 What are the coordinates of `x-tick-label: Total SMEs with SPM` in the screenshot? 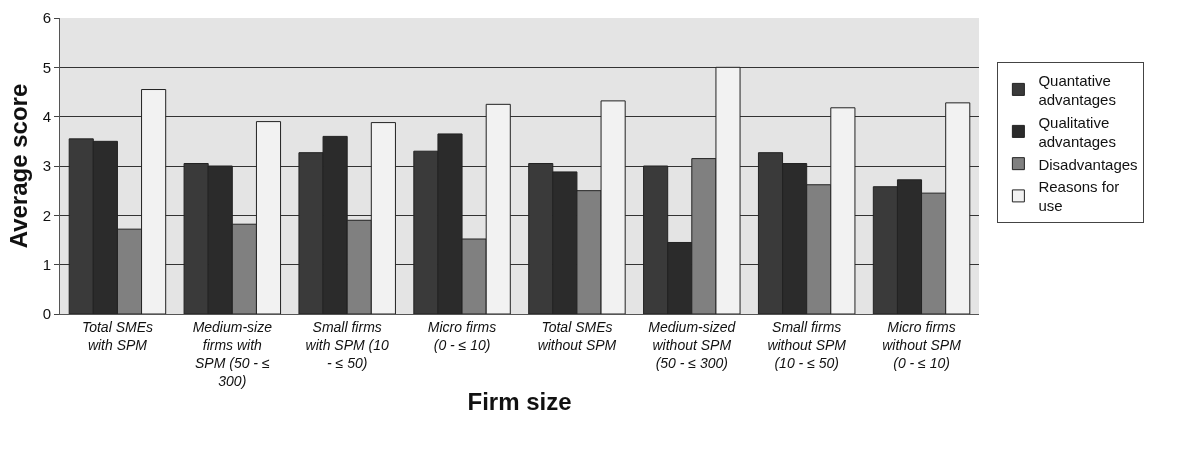 It's located at (117, 335).